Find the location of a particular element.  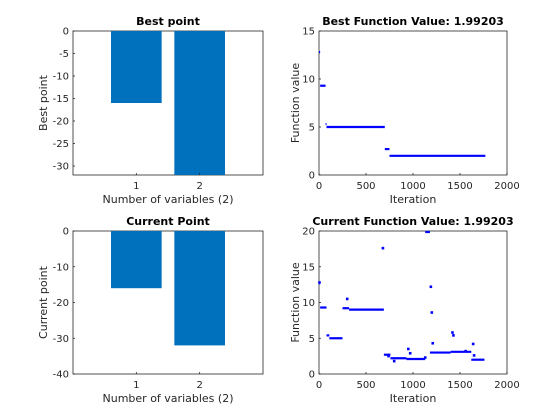

y-tick-label: -5 is located at coordinates (64, 54).